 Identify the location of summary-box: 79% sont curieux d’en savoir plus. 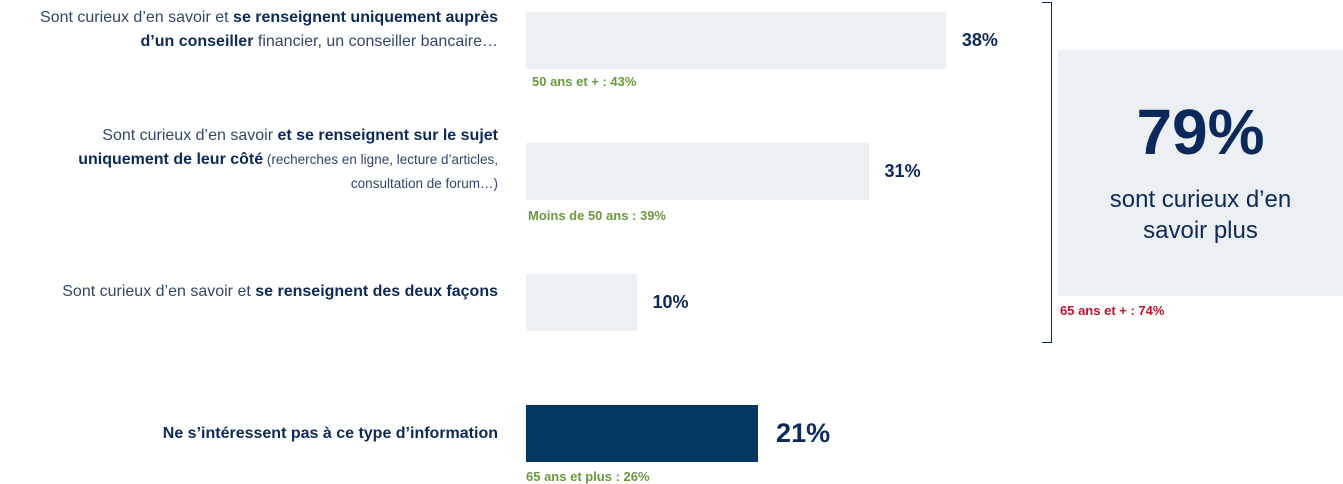
(1200, 173).